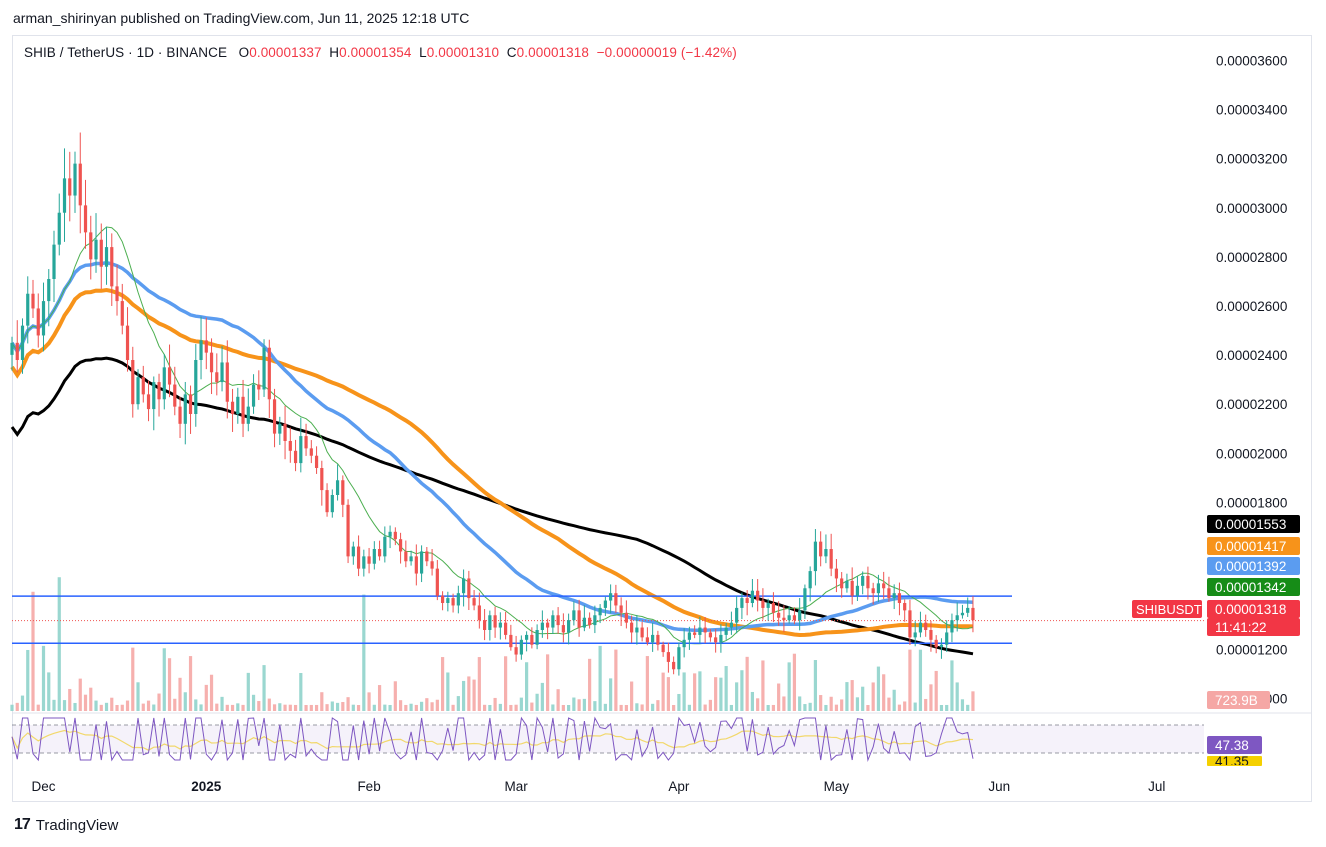 The image size is (1326, 847). Describe the element at coordinates (126, 52) in the screenshot. I see `legend-symbol: SHIB / TetherUS · 1D · BINANCE` at that location.